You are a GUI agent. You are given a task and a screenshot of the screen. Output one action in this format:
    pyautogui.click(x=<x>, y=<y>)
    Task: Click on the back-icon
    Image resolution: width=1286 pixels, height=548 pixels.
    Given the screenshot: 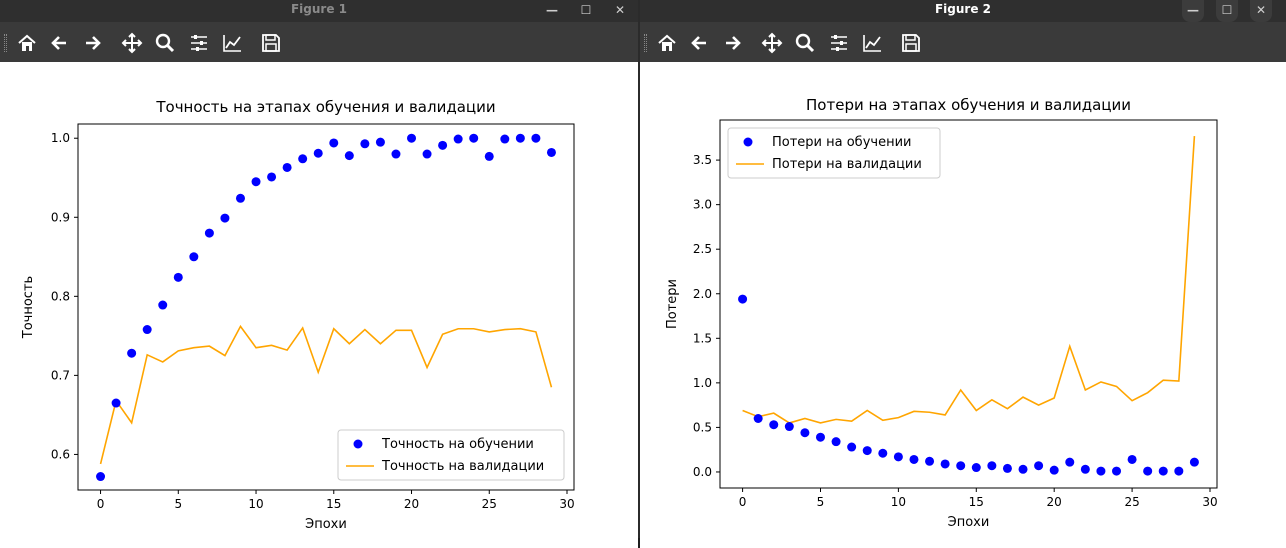 What is the action you would take?
    pyautogui.click(x=58, y=43)
    